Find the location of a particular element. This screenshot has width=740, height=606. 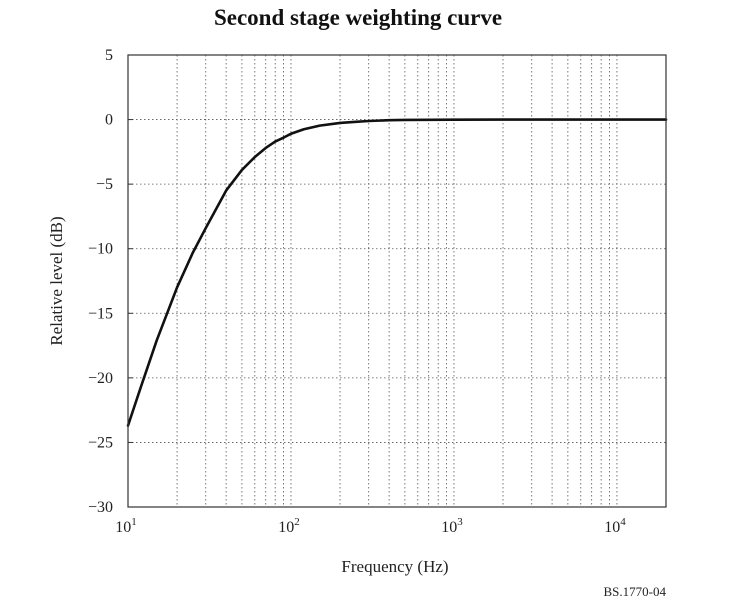

y-tick-label: 0 is located at coordinates (109, 120).